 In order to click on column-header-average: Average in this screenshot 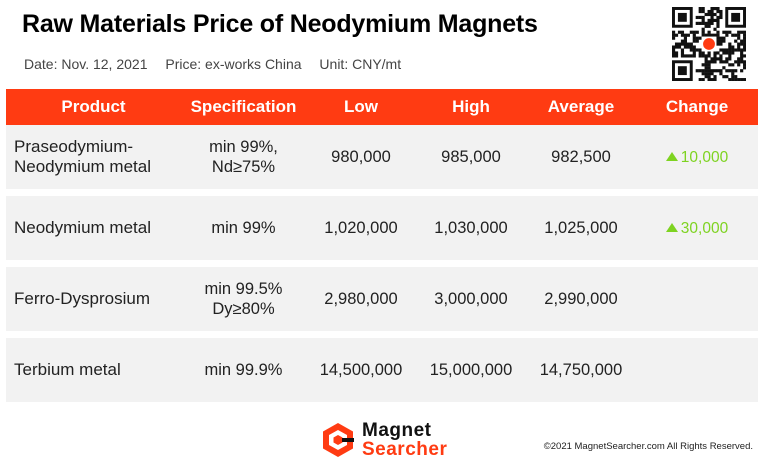, I will do `click(581, 106)`.